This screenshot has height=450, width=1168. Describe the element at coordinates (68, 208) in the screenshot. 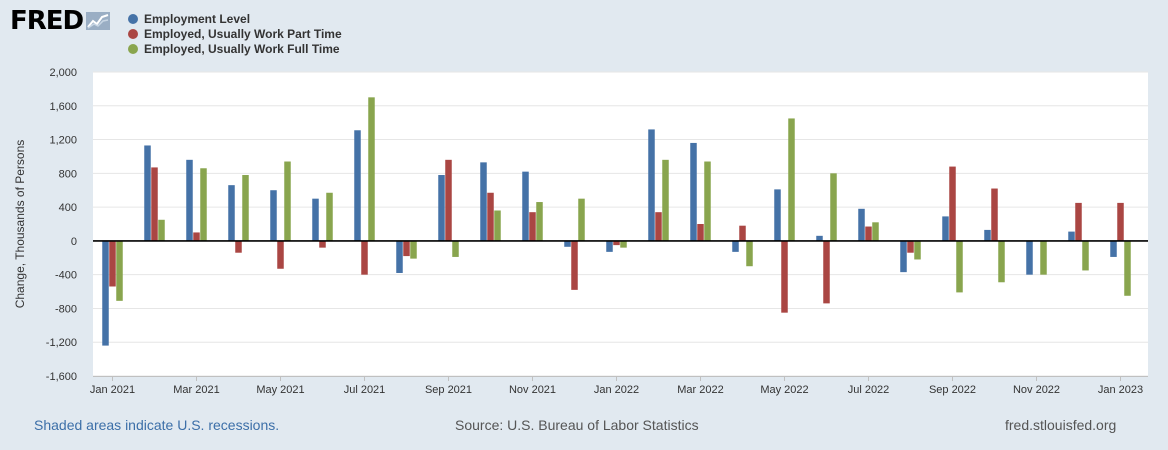

I see `y-tick-label: 400` at that location.